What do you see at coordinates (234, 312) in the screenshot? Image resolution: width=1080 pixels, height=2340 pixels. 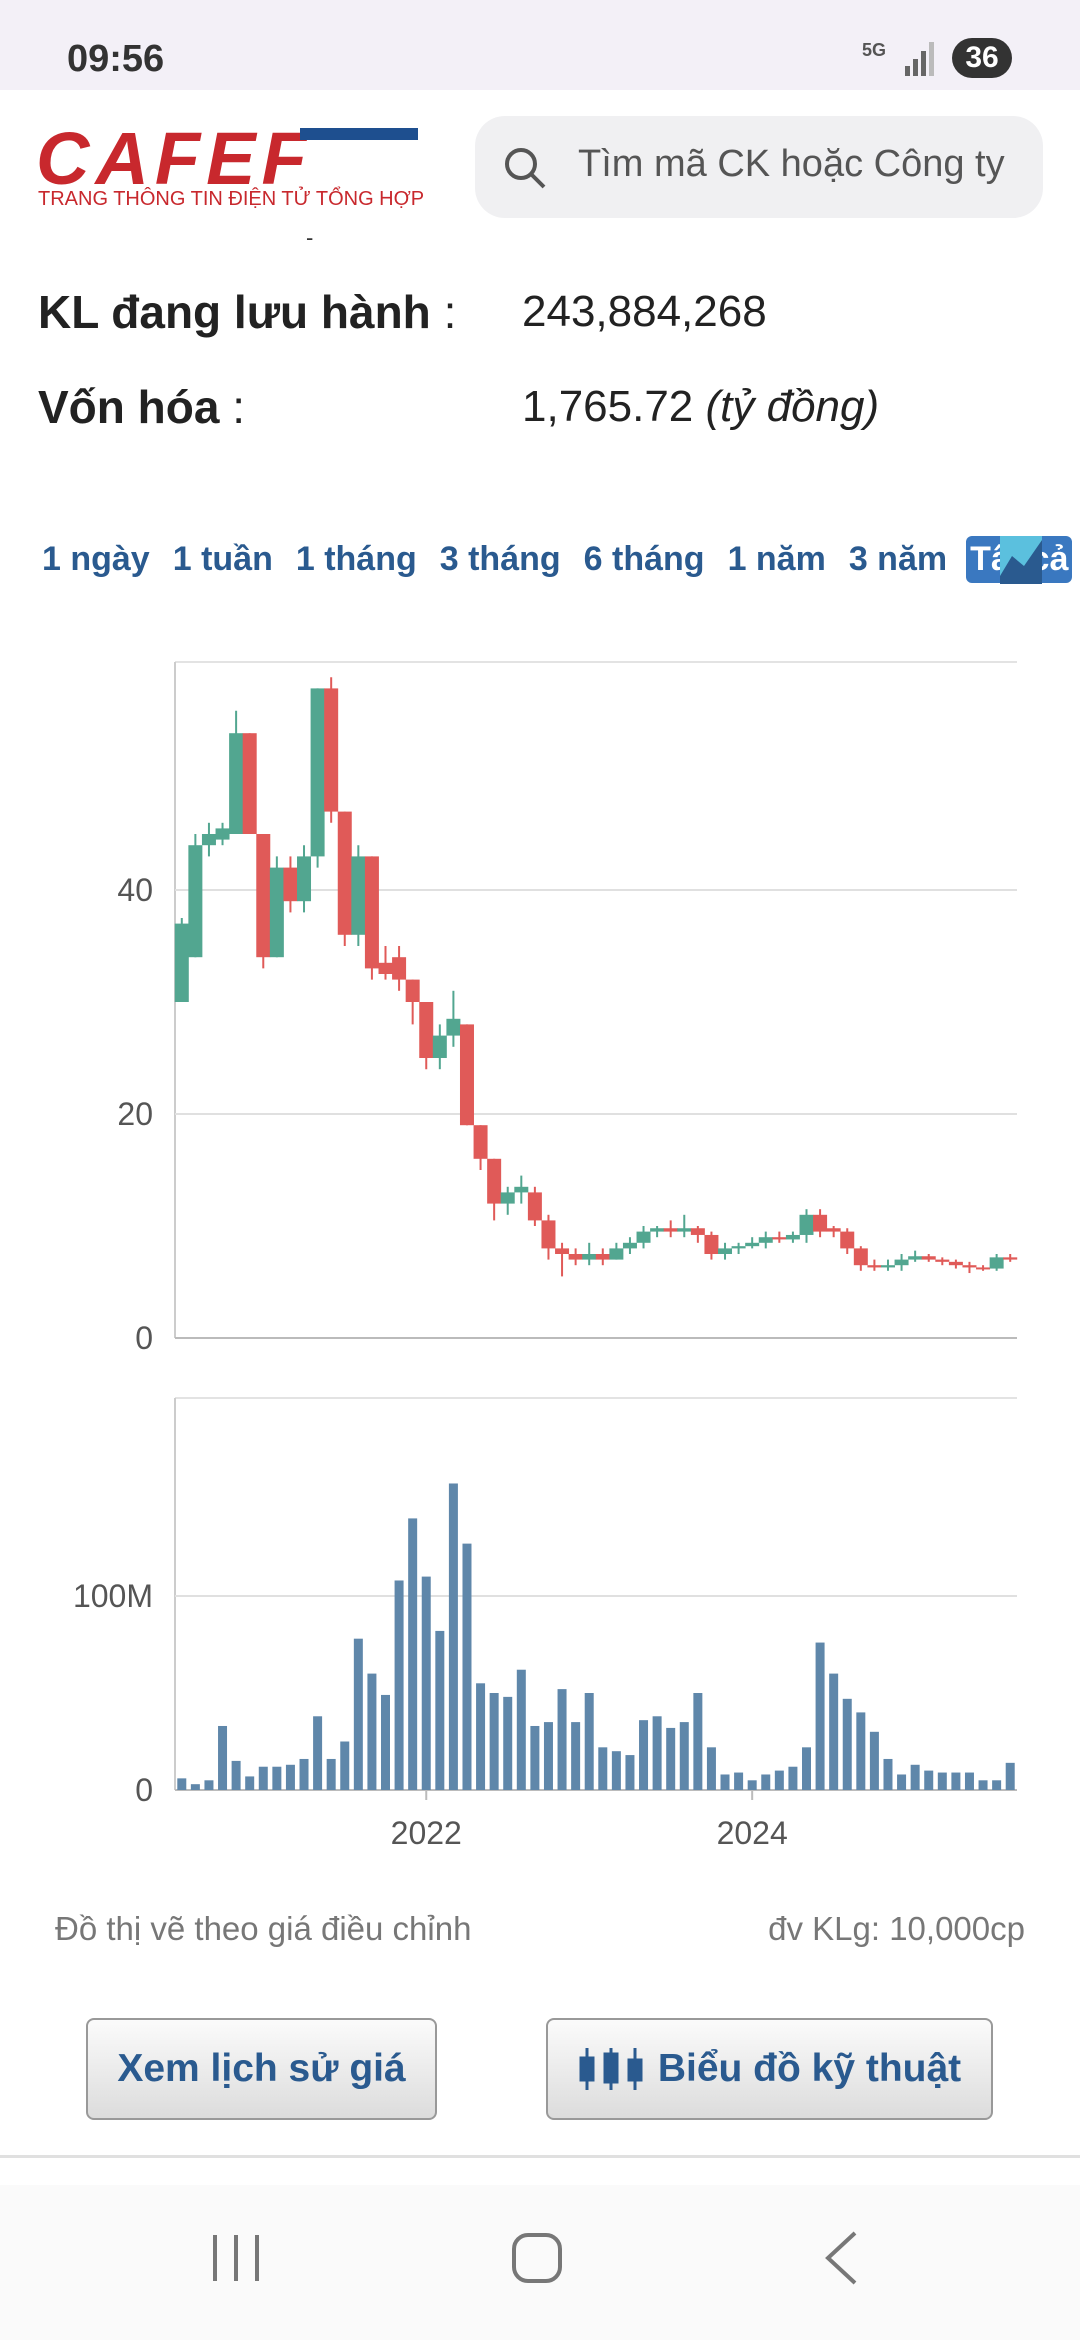 I see `label: KL đang lưu hành` at bounding box center [234, 312].